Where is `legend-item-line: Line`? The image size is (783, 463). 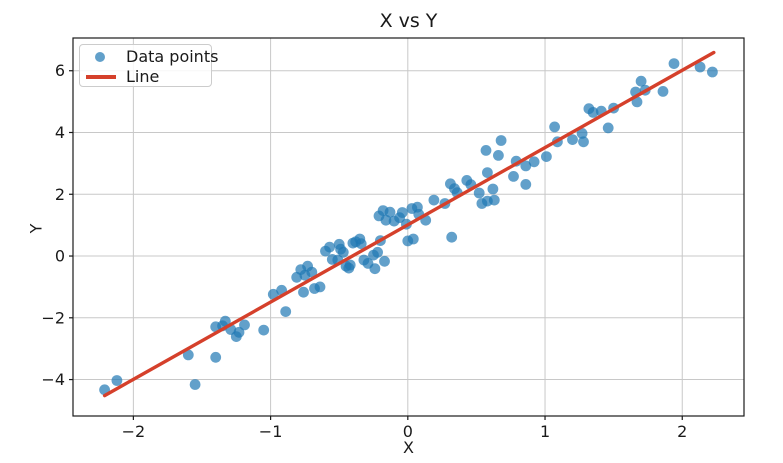 legend-item-line: Line is located at coordinates (145, 77).